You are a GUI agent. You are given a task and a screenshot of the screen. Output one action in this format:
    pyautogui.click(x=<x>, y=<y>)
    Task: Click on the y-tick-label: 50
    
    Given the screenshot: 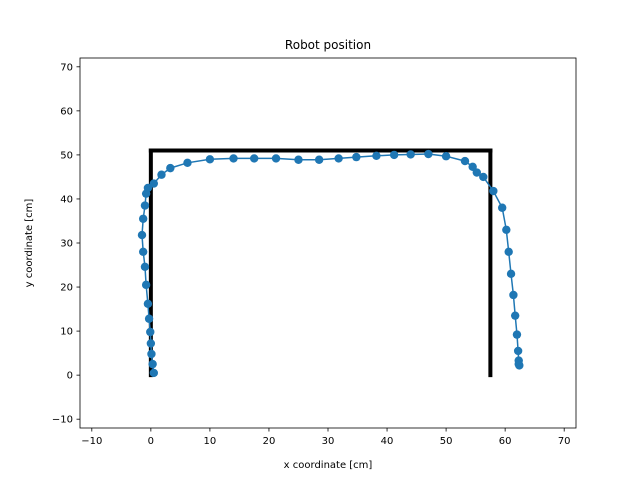 What is the action you would take?
    pyautogui.click(x=66, y=155)
    